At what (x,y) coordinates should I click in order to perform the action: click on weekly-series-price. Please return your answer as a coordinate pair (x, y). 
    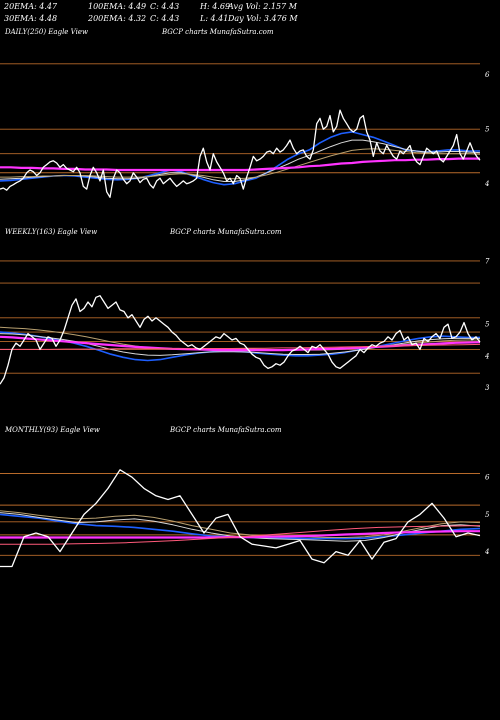
    Looking at the image, I should click on (240, 340).